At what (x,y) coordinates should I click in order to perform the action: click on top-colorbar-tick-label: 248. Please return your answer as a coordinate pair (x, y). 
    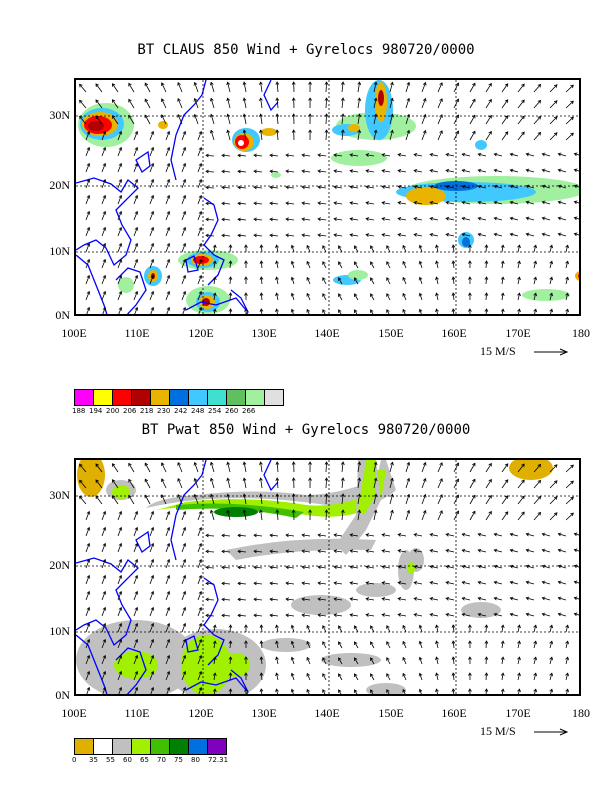
    Looking at the image, I should click on (198, 411).